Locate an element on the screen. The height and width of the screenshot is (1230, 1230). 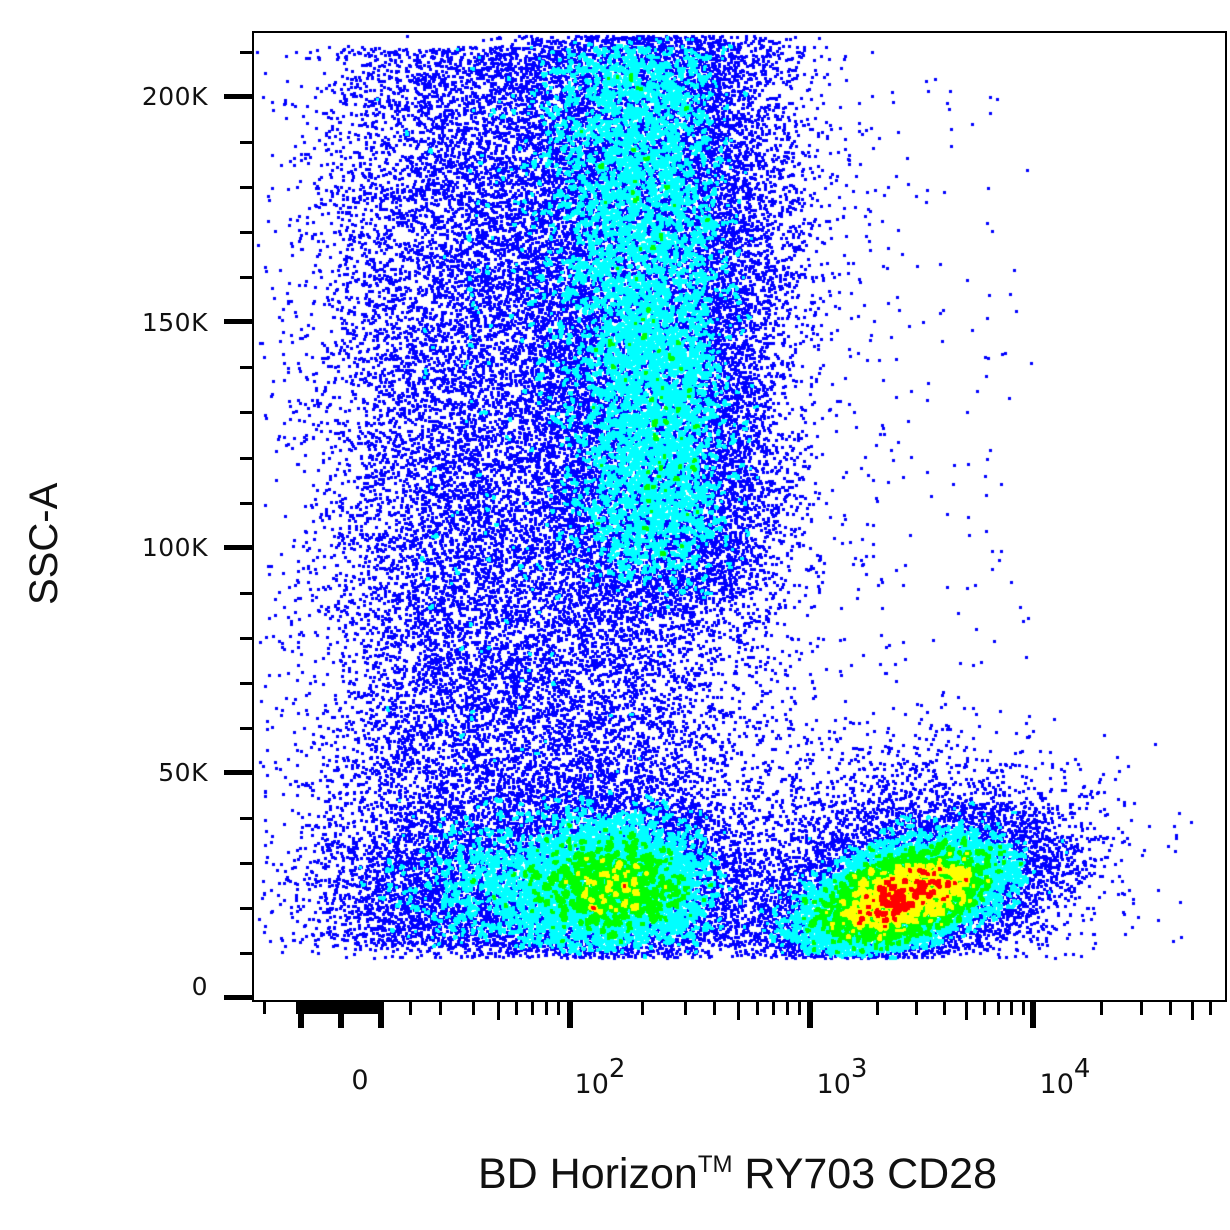
y-tick-label-50k: 50K is located at coordinates (183, 772).